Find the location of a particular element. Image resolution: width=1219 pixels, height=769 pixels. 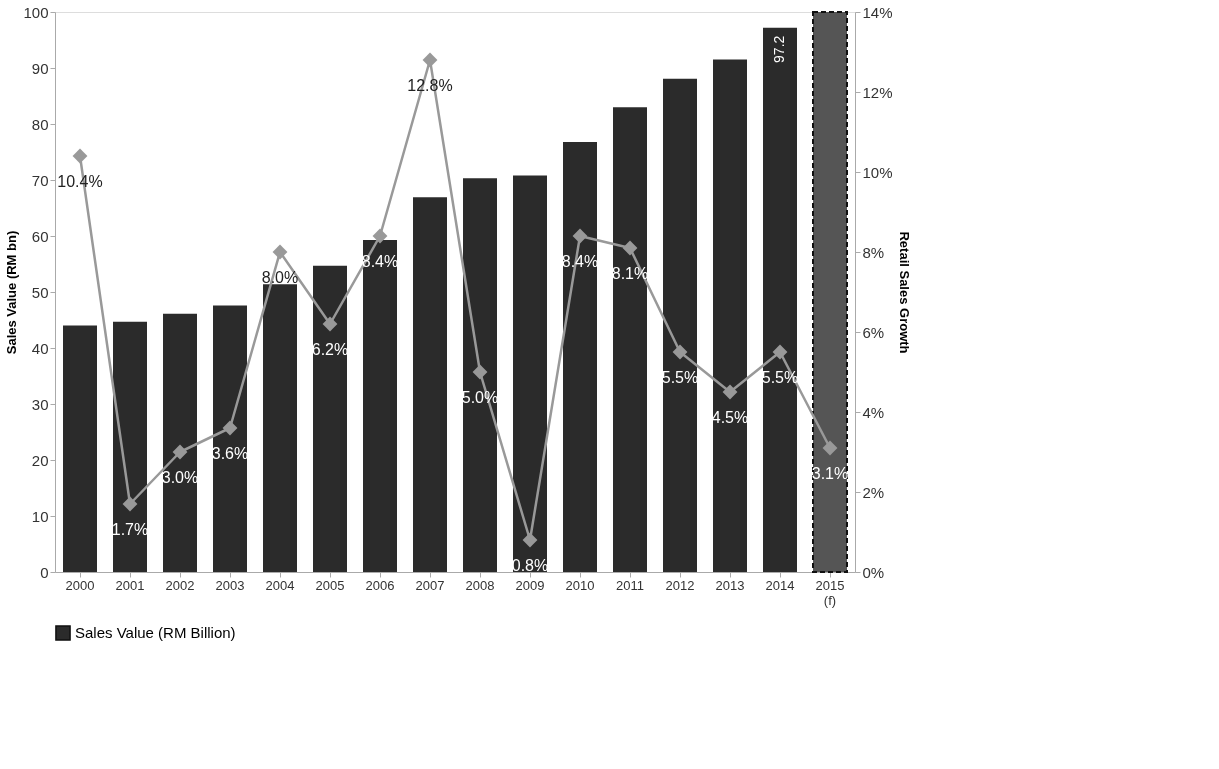

x-tick-label: 2009 is located at coordinates (530, 585).